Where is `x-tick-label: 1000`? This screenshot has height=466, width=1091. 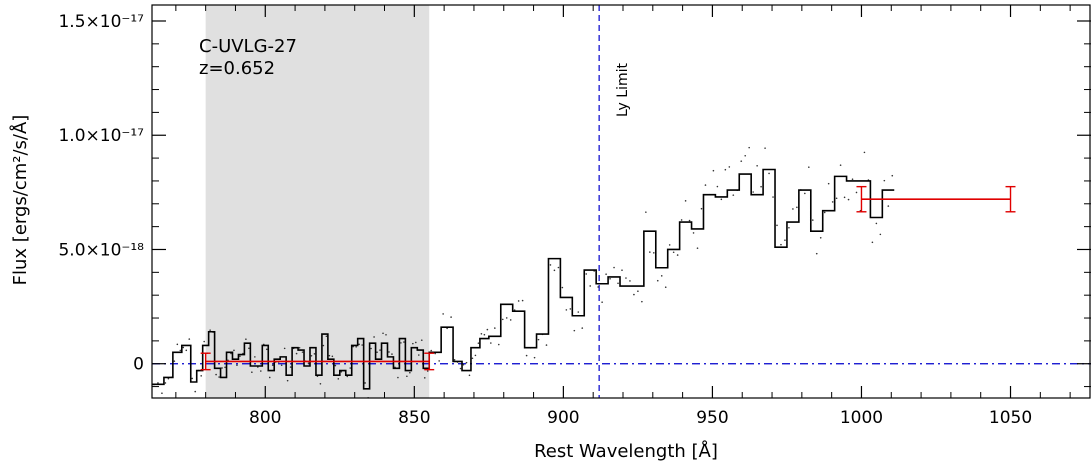
x-tick-label: 1000 is located at coordinates (861, 418).